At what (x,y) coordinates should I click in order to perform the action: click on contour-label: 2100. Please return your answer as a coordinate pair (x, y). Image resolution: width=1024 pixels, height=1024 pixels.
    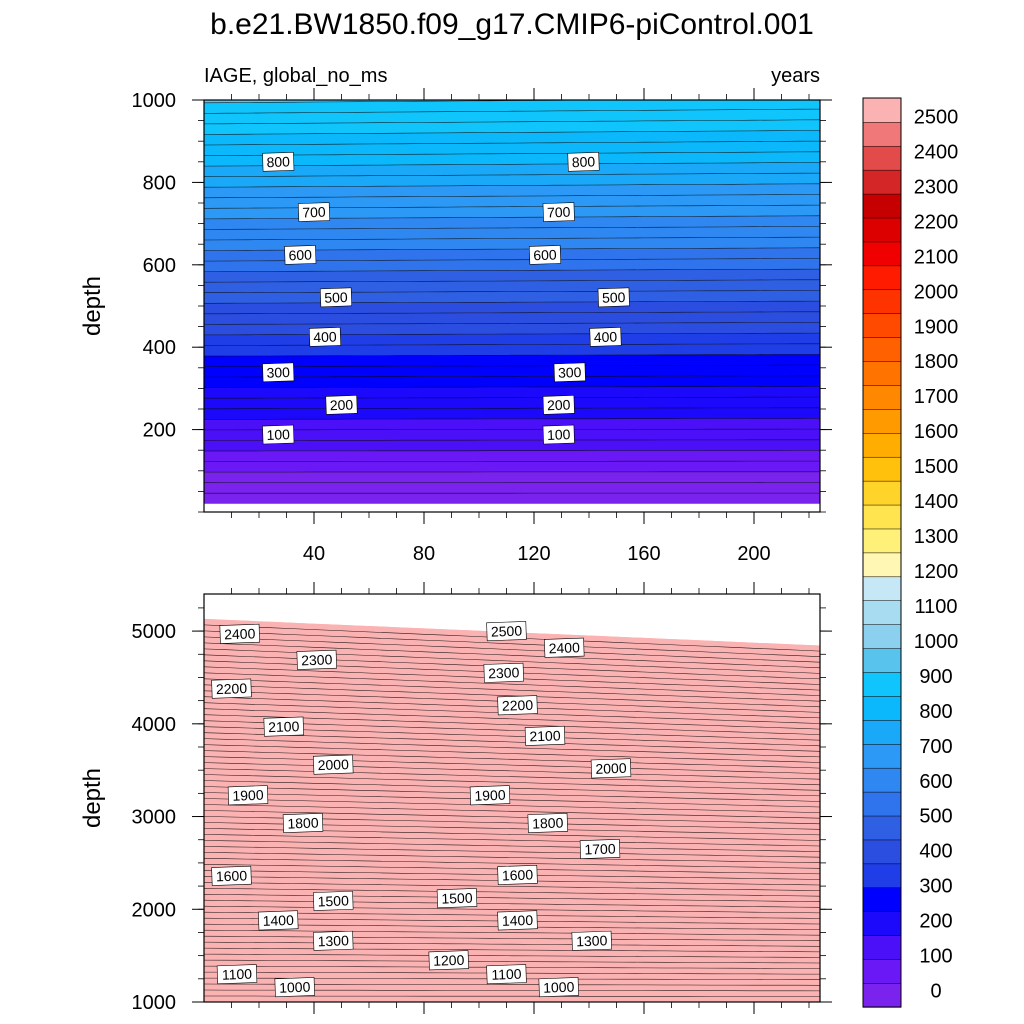
    Looking at the image, I should click on (283, 726).